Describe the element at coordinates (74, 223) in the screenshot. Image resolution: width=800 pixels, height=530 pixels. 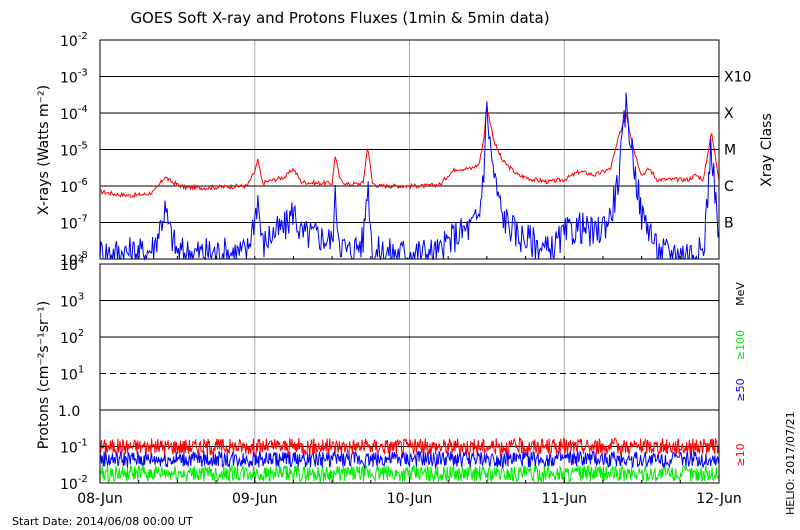
I see `xray-y-tick-label: 10⁻⁷` at that location.